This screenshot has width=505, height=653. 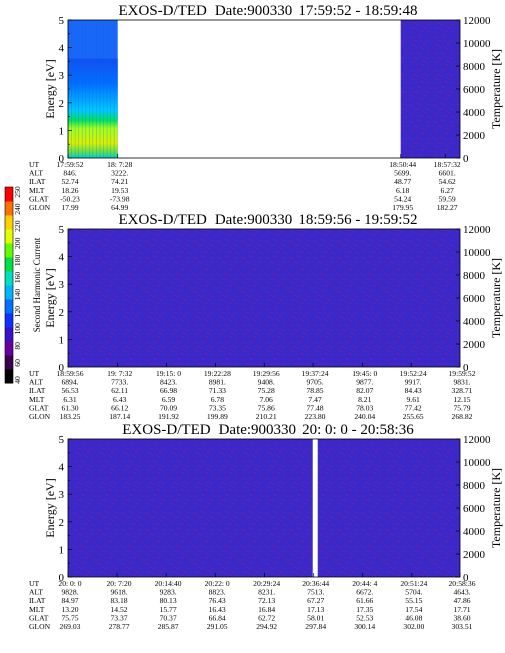 What do you see at coordinates (69, 373) in the screenshot?
I see `table-cell: 18:59:56` at bounding box center [69, 373].